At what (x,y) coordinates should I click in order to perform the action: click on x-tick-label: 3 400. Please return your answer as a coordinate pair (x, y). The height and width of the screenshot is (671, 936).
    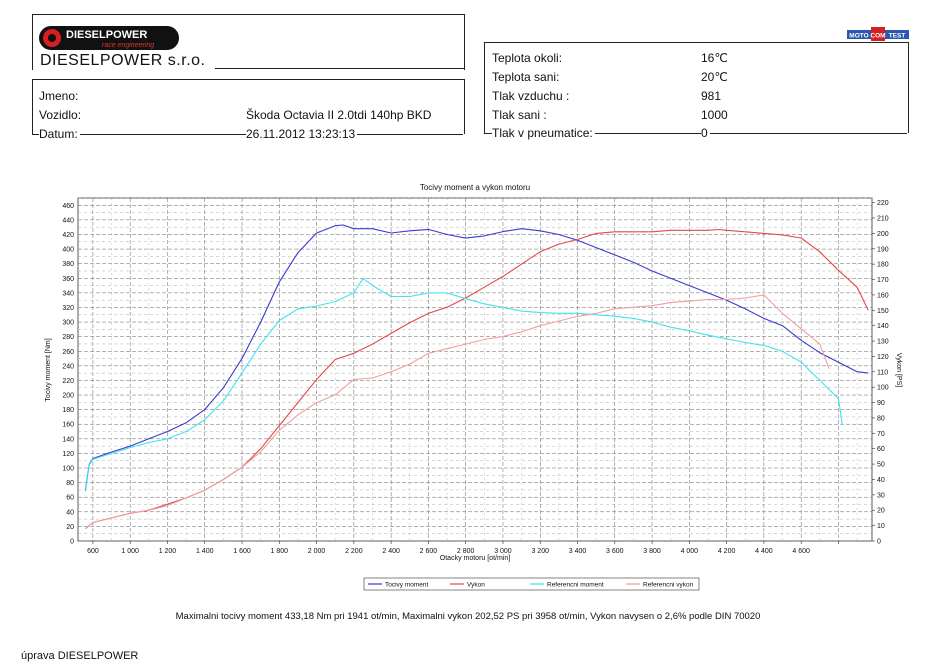
    Looking at the image, I should click on (578, 551).